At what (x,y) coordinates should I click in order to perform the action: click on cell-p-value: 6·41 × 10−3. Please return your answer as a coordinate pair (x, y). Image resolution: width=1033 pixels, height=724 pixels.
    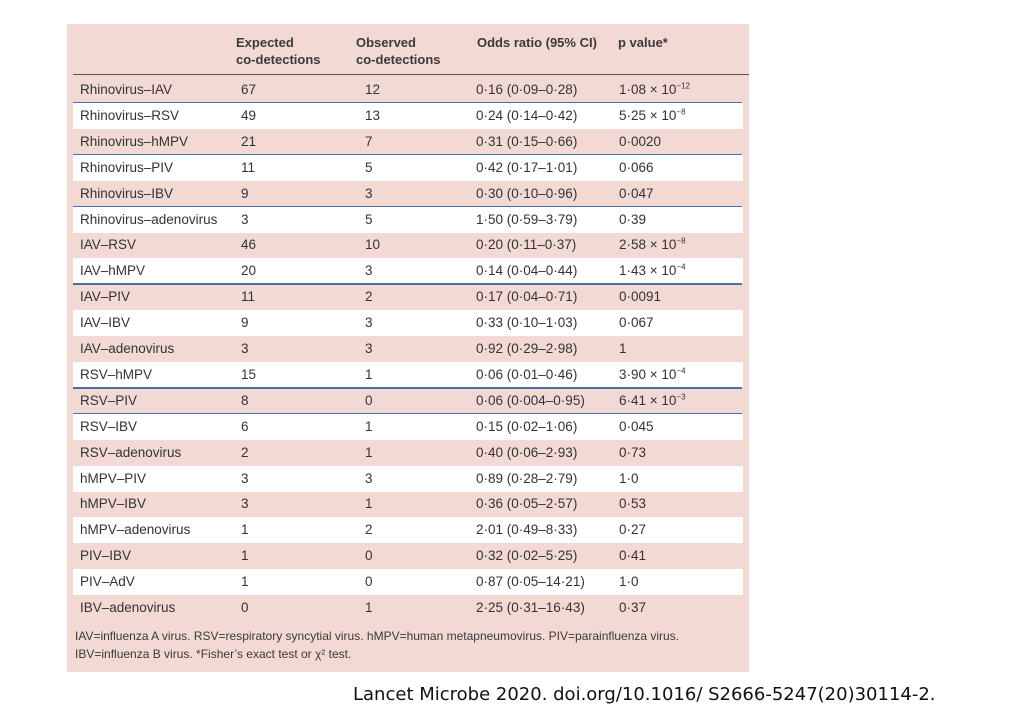
    Looking at the image, I should click on (652, 400).